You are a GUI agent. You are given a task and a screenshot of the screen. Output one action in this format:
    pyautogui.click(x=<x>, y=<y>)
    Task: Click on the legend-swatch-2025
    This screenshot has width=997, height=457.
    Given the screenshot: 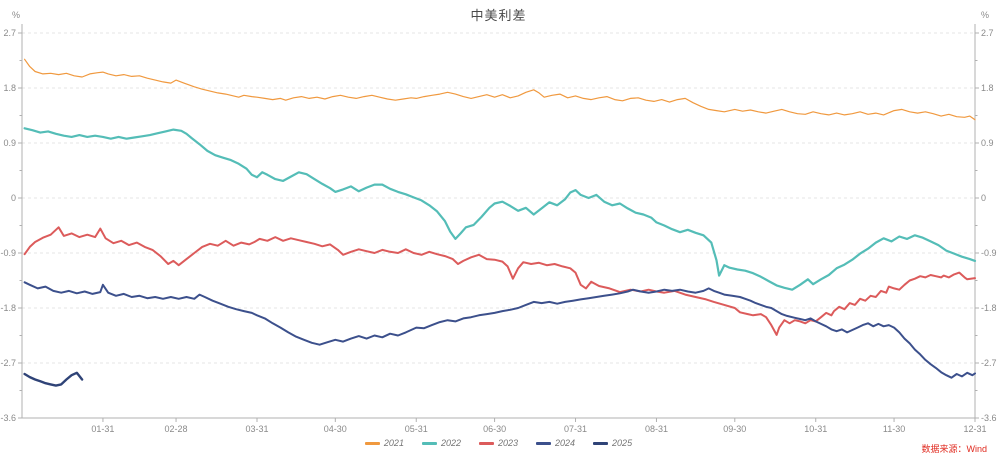 What is the action you would take?
    pyautogui.click(x=601, y=443)
    